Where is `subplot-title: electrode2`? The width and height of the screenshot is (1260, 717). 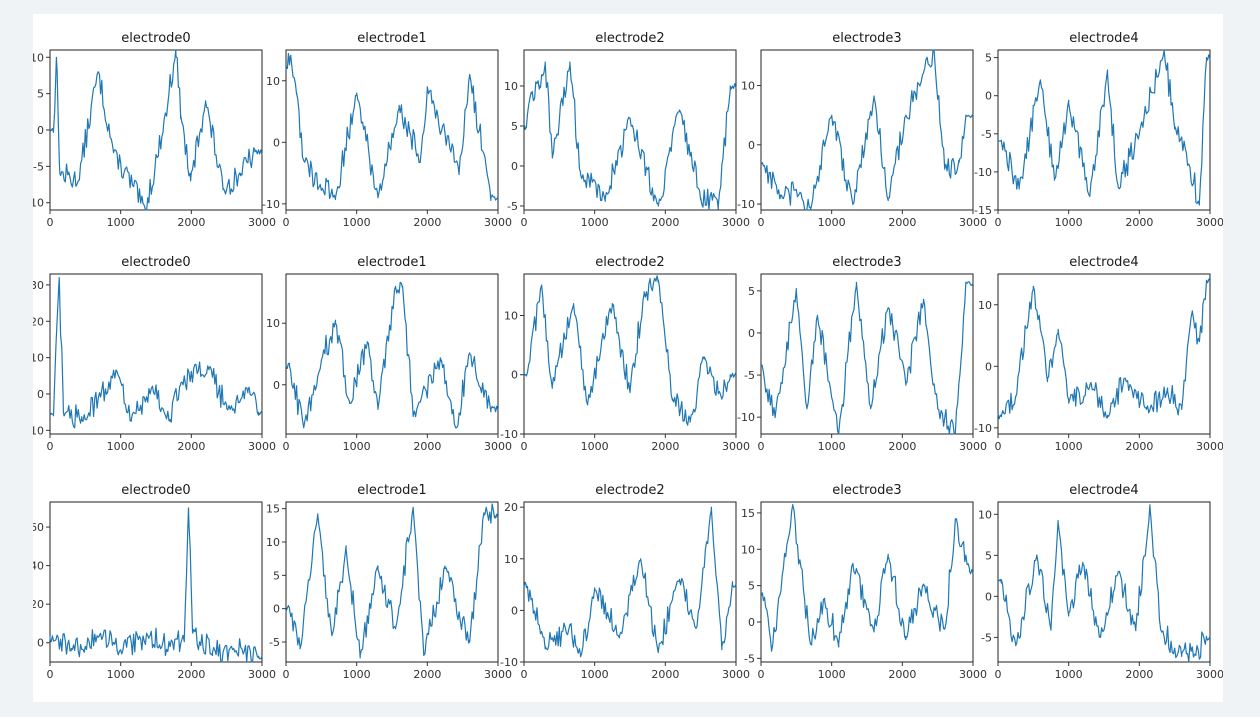 subplot-title: electrode2 is located at coordinates (629, 38).